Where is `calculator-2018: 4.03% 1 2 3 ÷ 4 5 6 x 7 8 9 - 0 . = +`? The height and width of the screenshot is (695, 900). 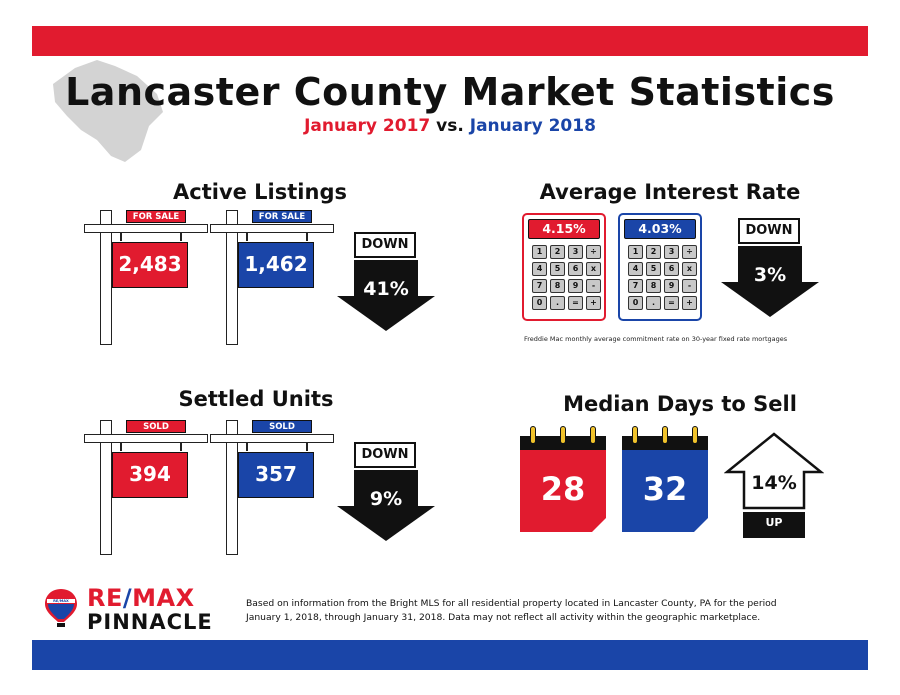
calculator-2018: 4.03% 1 2 3 ÷ 4 5 6 x 7 8 9 - 0 . = + is located at coordinates (660, 267).